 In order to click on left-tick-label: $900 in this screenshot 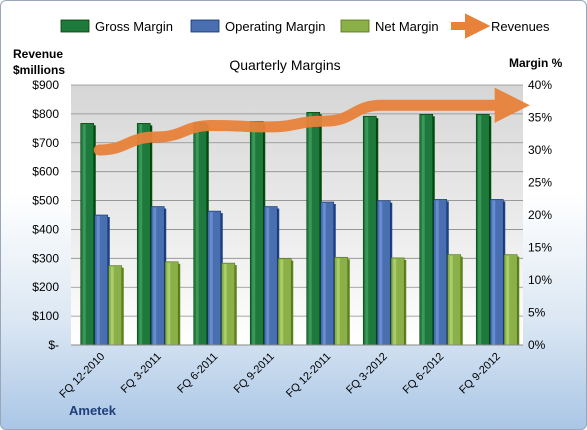, I will do `click(45, 85)`.